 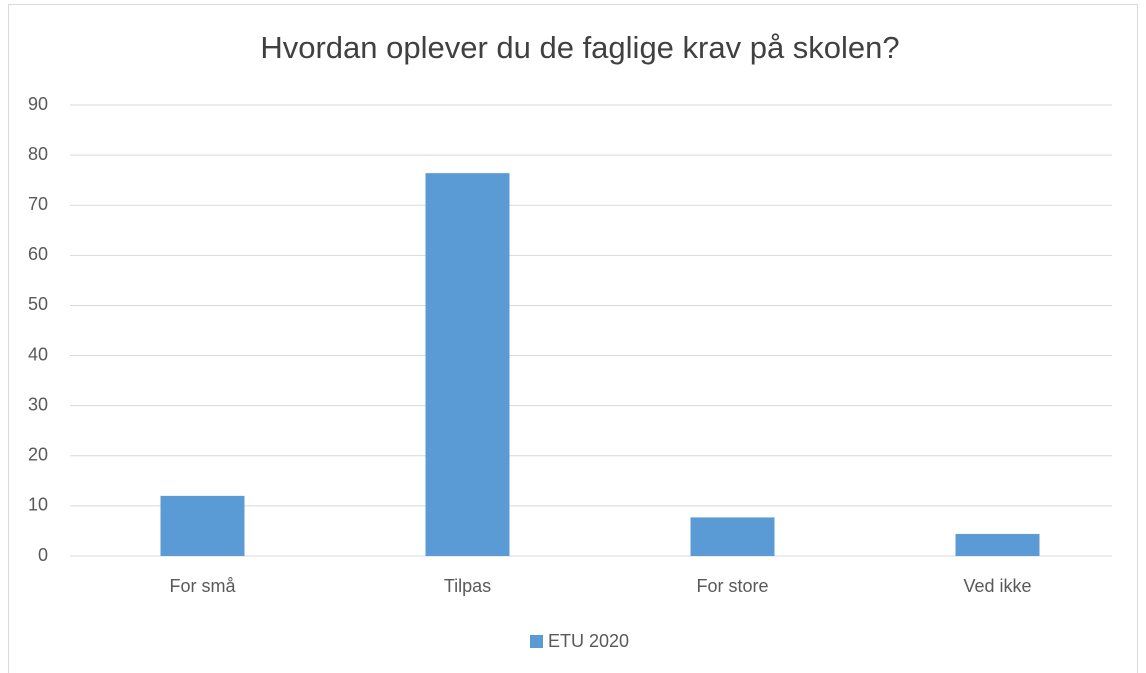 What do you see at coordinates (38, 455) in the screenshot?
I see `y-tick-label: 20` at bounding box center [38, 455].